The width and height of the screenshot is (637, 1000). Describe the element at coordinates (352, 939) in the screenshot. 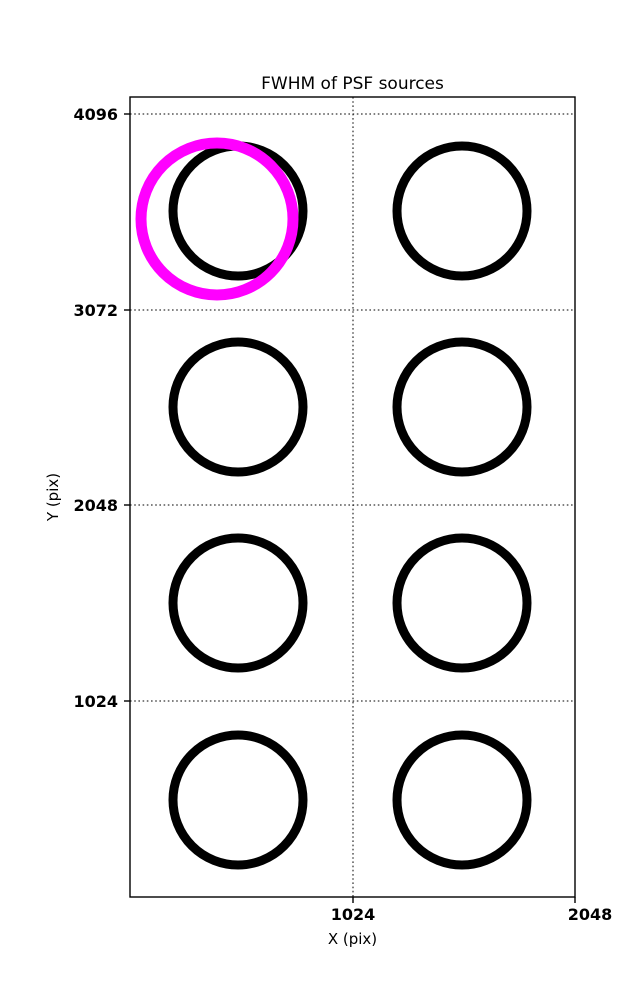

I see `x-axis-label: X (pix)` at that location.